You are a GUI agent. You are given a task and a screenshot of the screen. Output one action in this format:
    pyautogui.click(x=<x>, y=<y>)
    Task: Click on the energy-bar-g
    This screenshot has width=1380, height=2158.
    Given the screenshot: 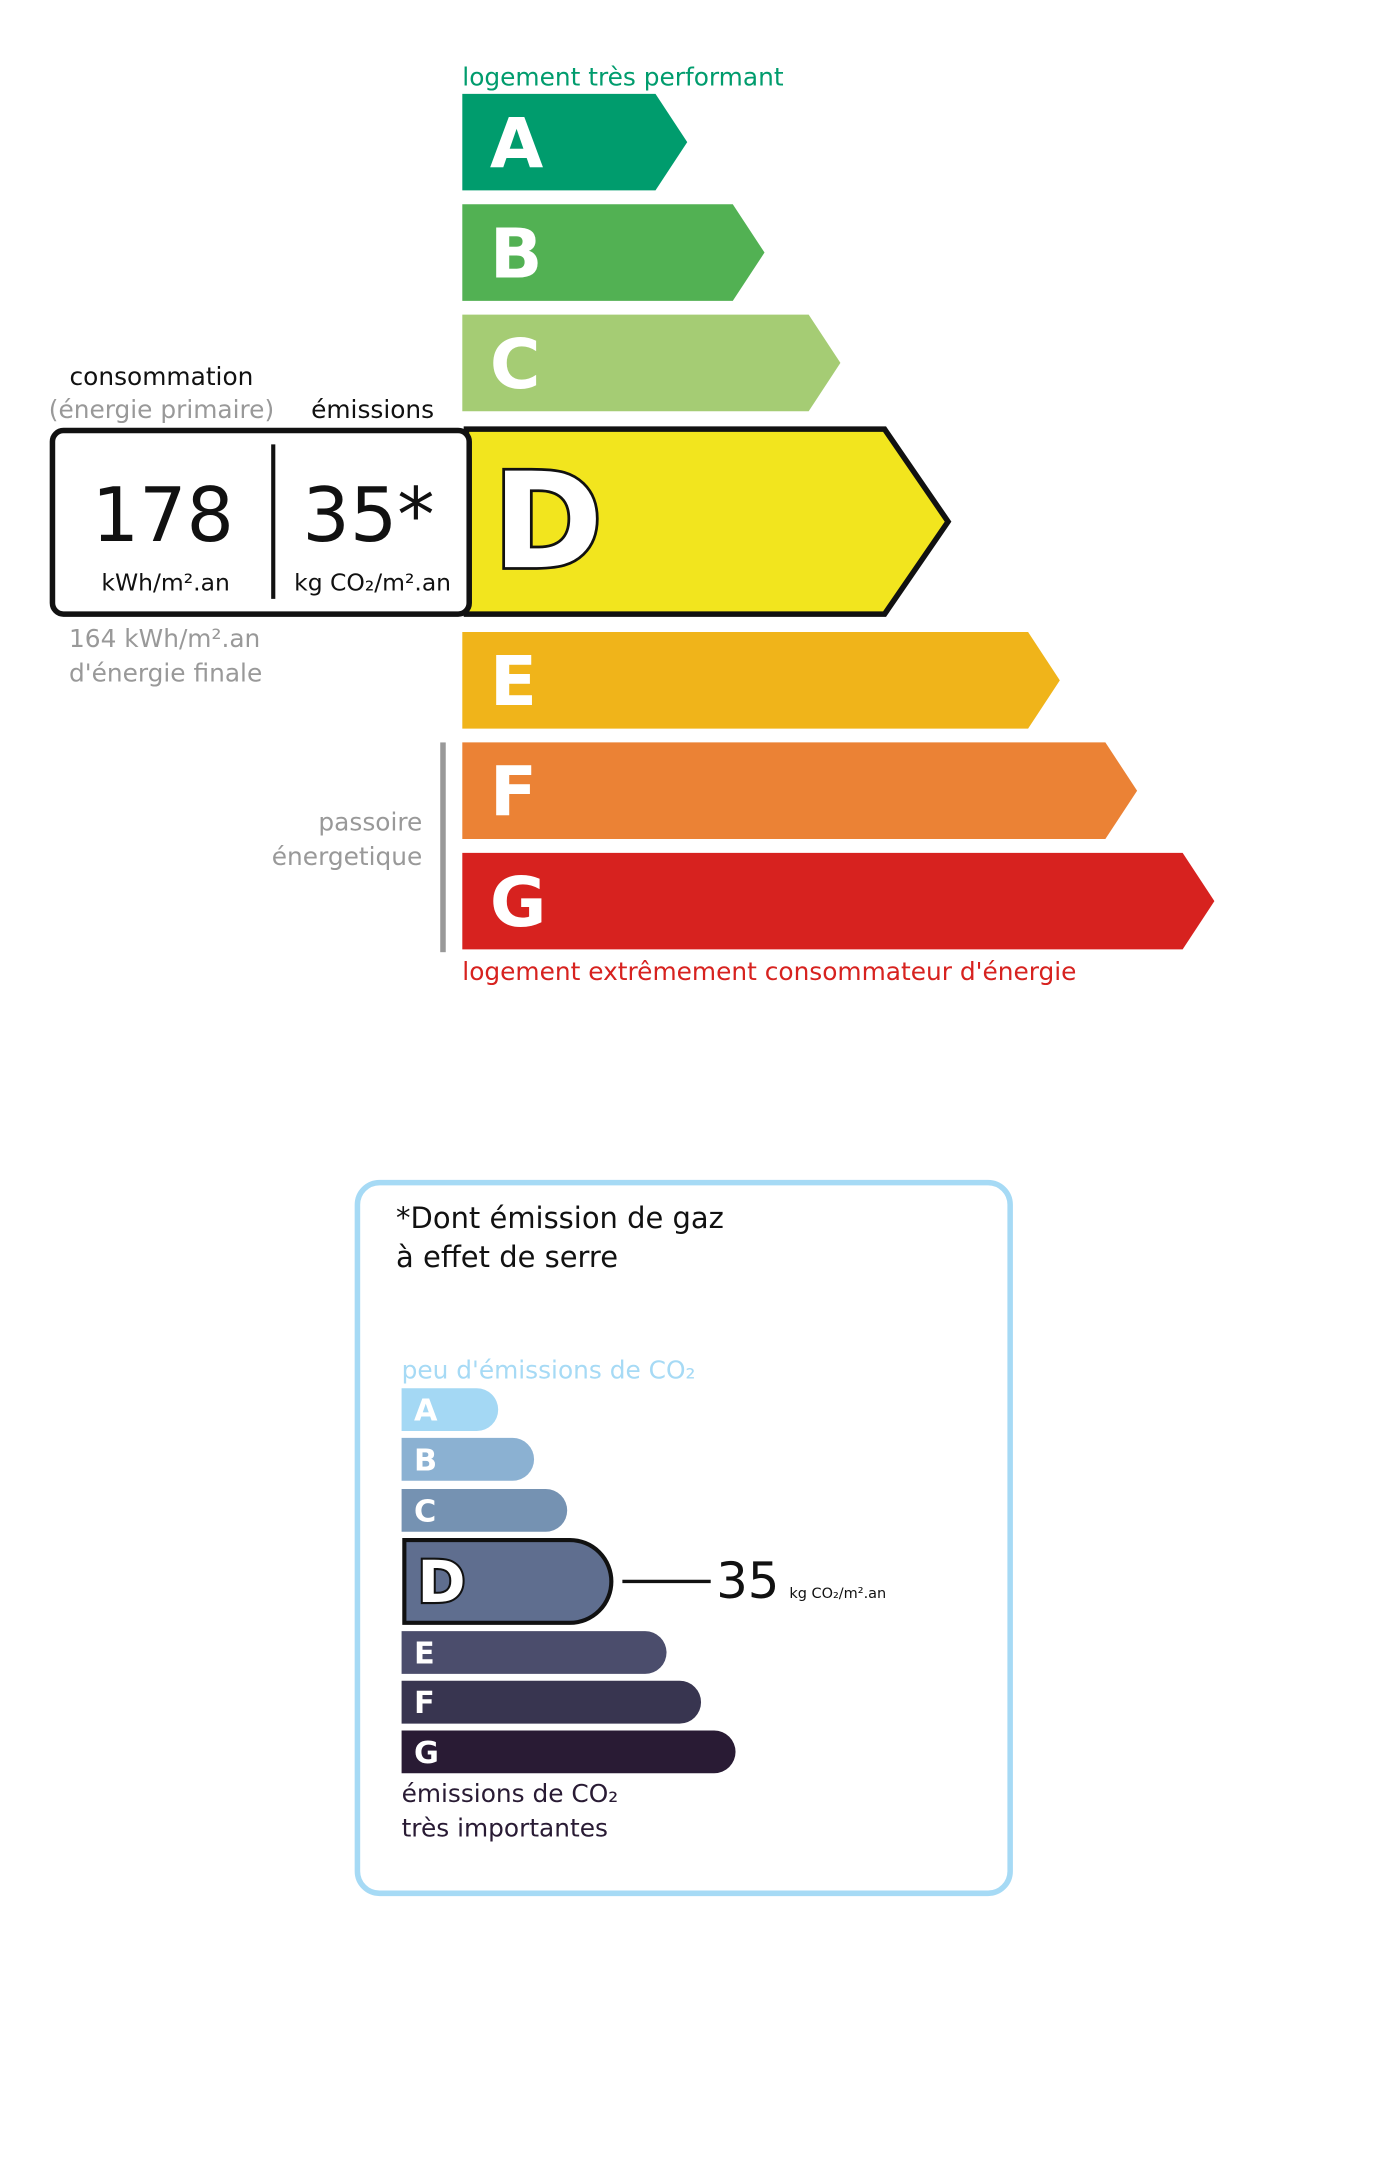 What is the action you would take?
    pyautogui.click(x=838, y=901)
    